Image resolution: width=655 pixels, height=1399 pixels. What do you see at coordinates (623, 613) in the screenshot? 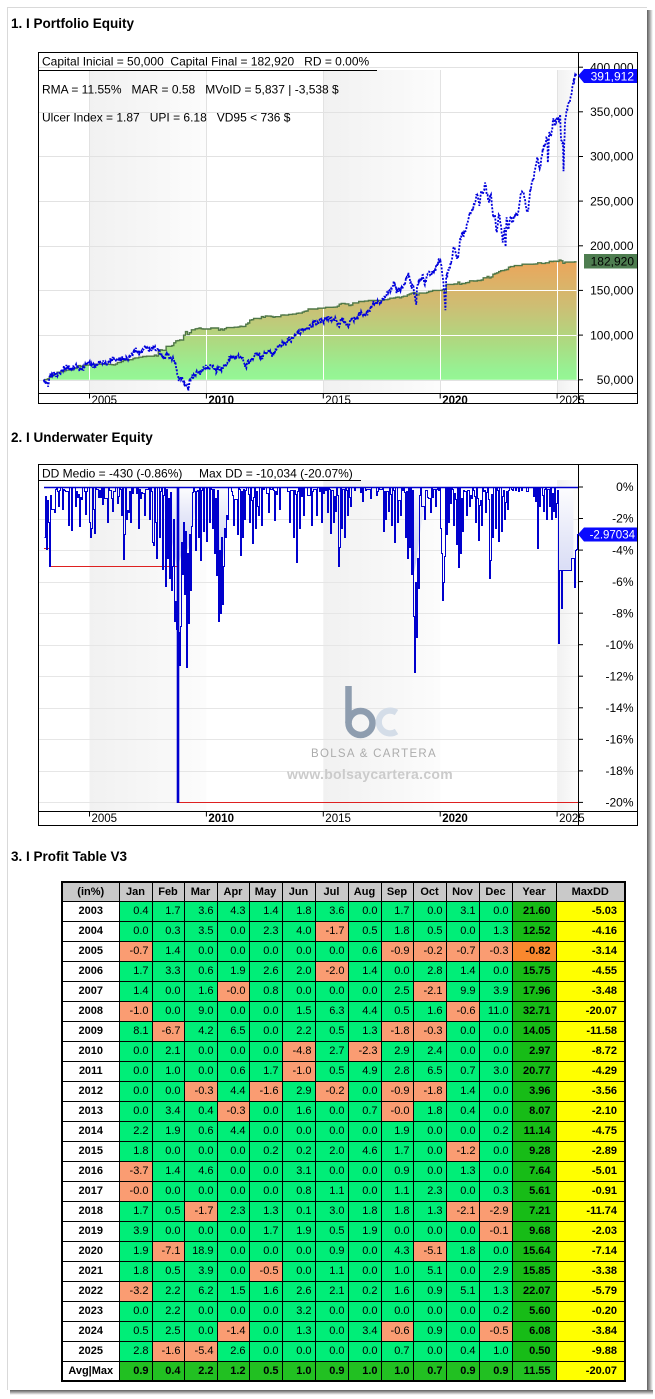
I see `svg-text: -8%` at bounding box center [623, 613].